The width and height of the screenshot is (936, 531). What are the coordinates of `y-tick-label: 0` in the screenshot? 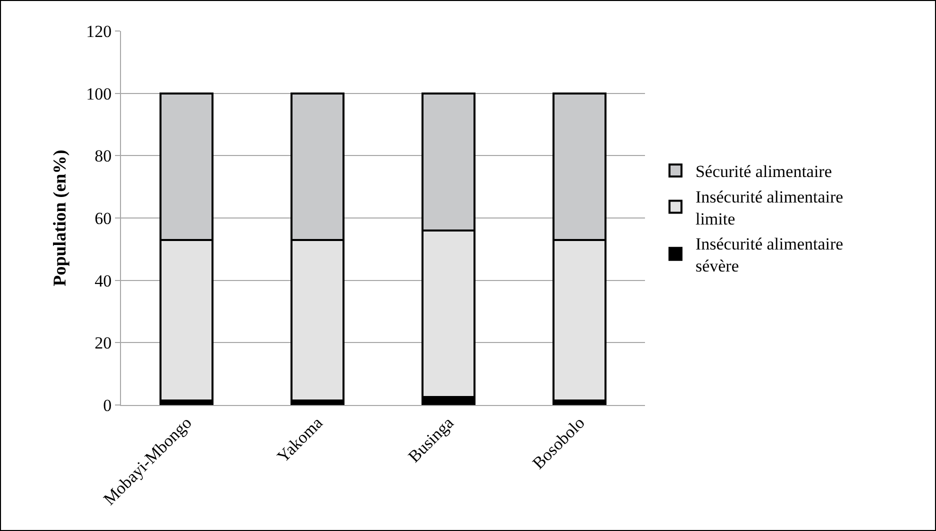 It's located at (107, 405).